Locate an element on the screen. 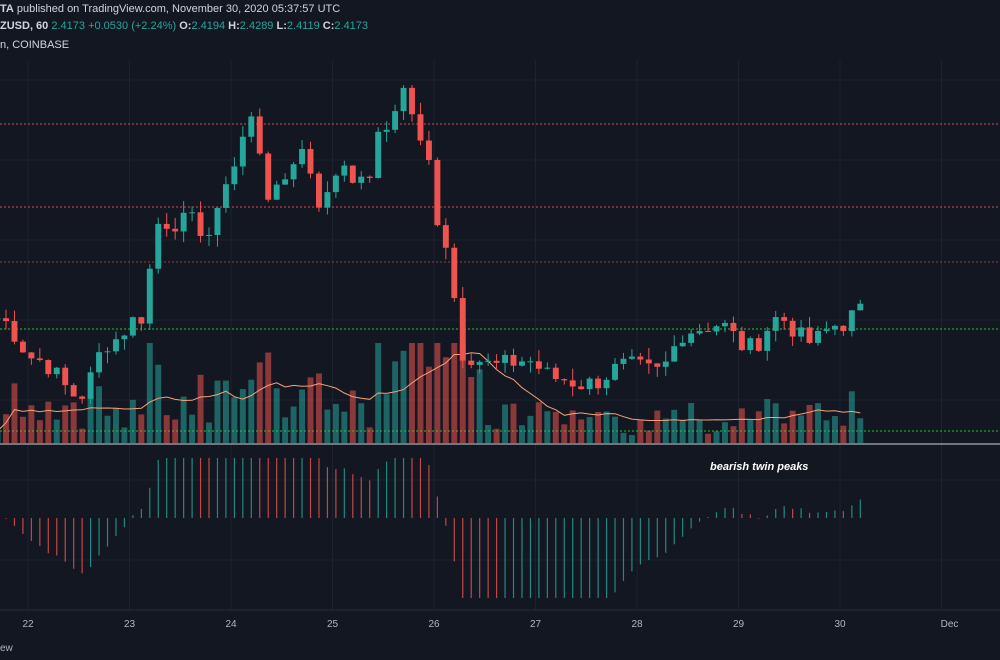  x-tick-label: 29 is located at coordinates (739, 624).